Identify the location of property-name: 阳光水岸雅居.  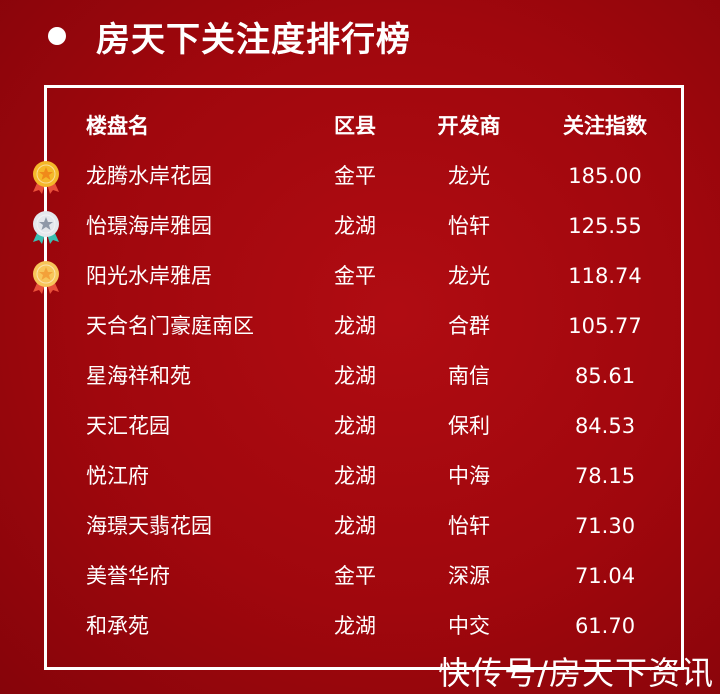
(149, 276).